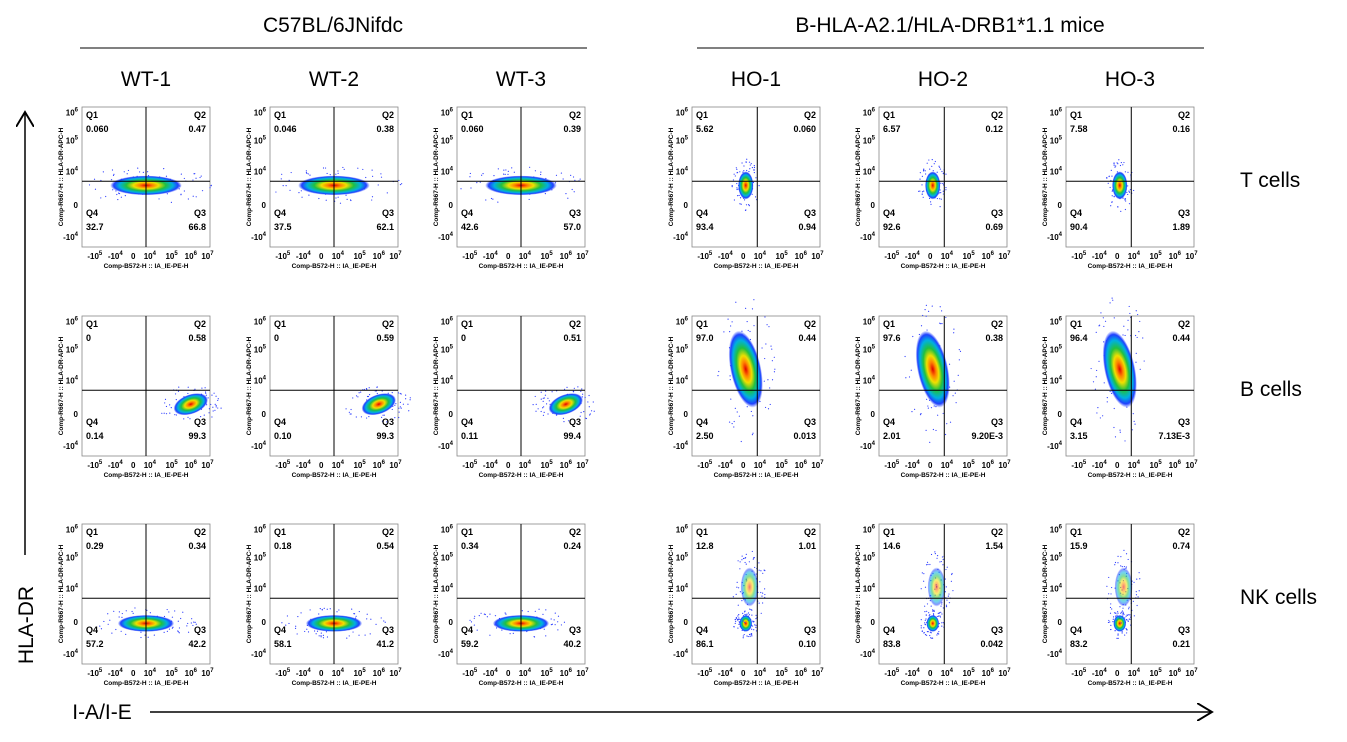  What do you see at coordinates (395, 465) in the screenshot?
I see `tick-label: 10⁷` at bounding box center [395, 465].